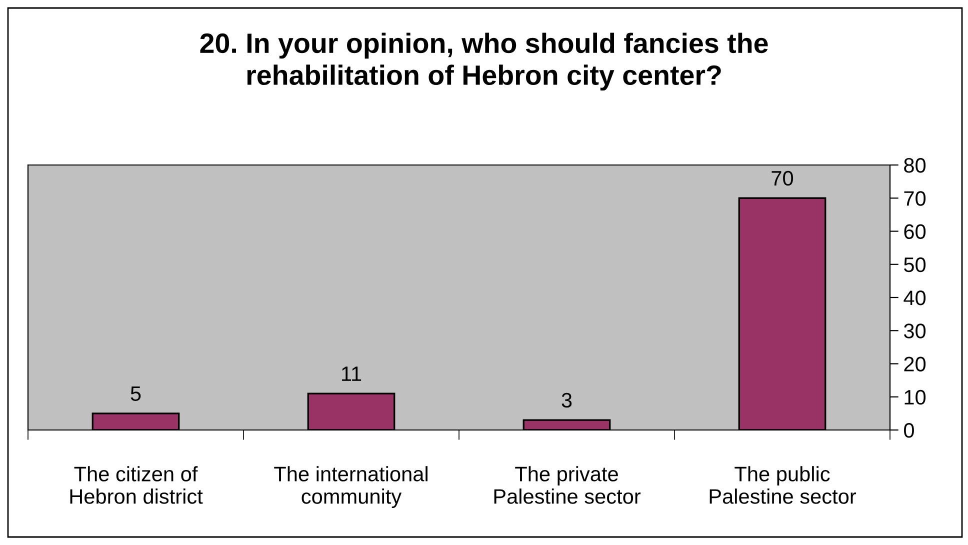  I want to click on x-tick-label: The international community, so click(351, 487).